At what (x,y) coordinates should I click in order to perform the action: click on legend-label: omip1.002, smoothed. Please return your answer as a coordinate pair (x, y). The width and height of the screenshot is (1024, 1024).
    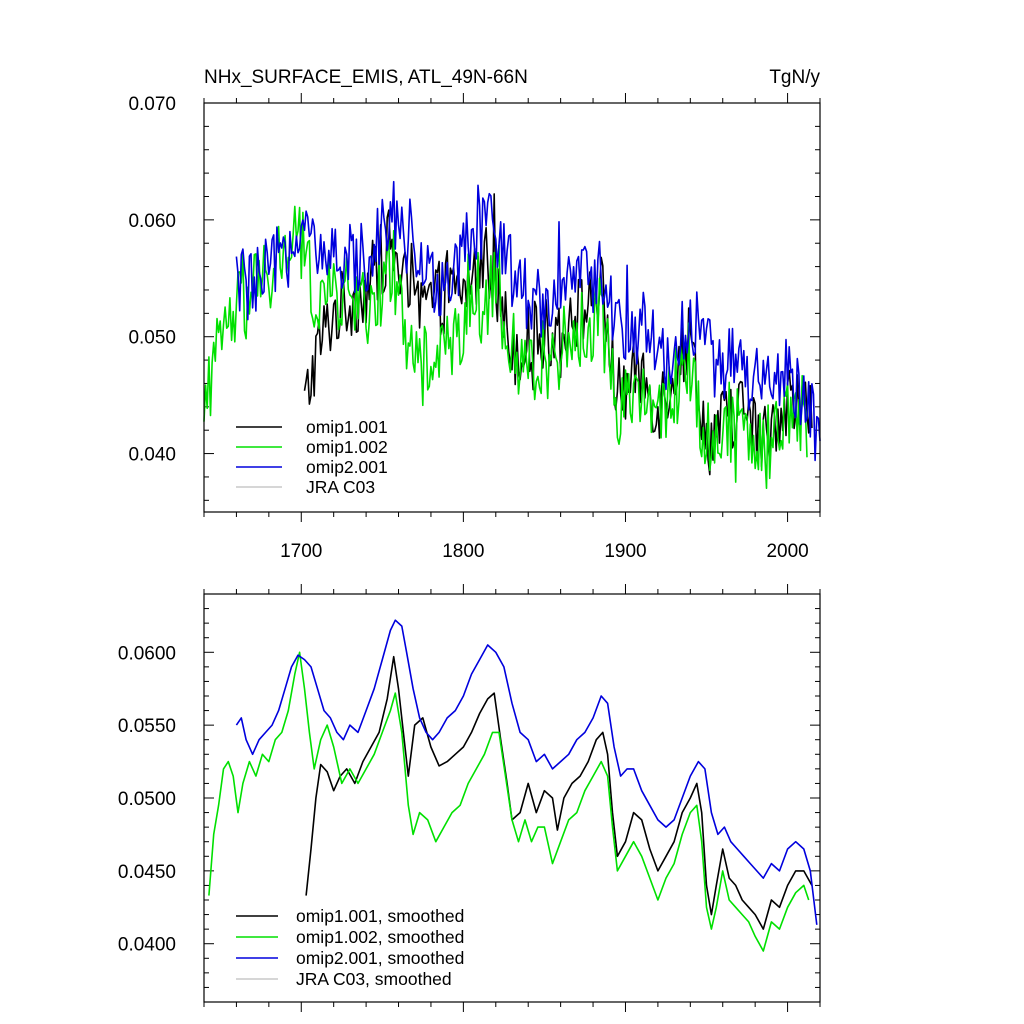
    Looking at the image, I should click on (380, 937).